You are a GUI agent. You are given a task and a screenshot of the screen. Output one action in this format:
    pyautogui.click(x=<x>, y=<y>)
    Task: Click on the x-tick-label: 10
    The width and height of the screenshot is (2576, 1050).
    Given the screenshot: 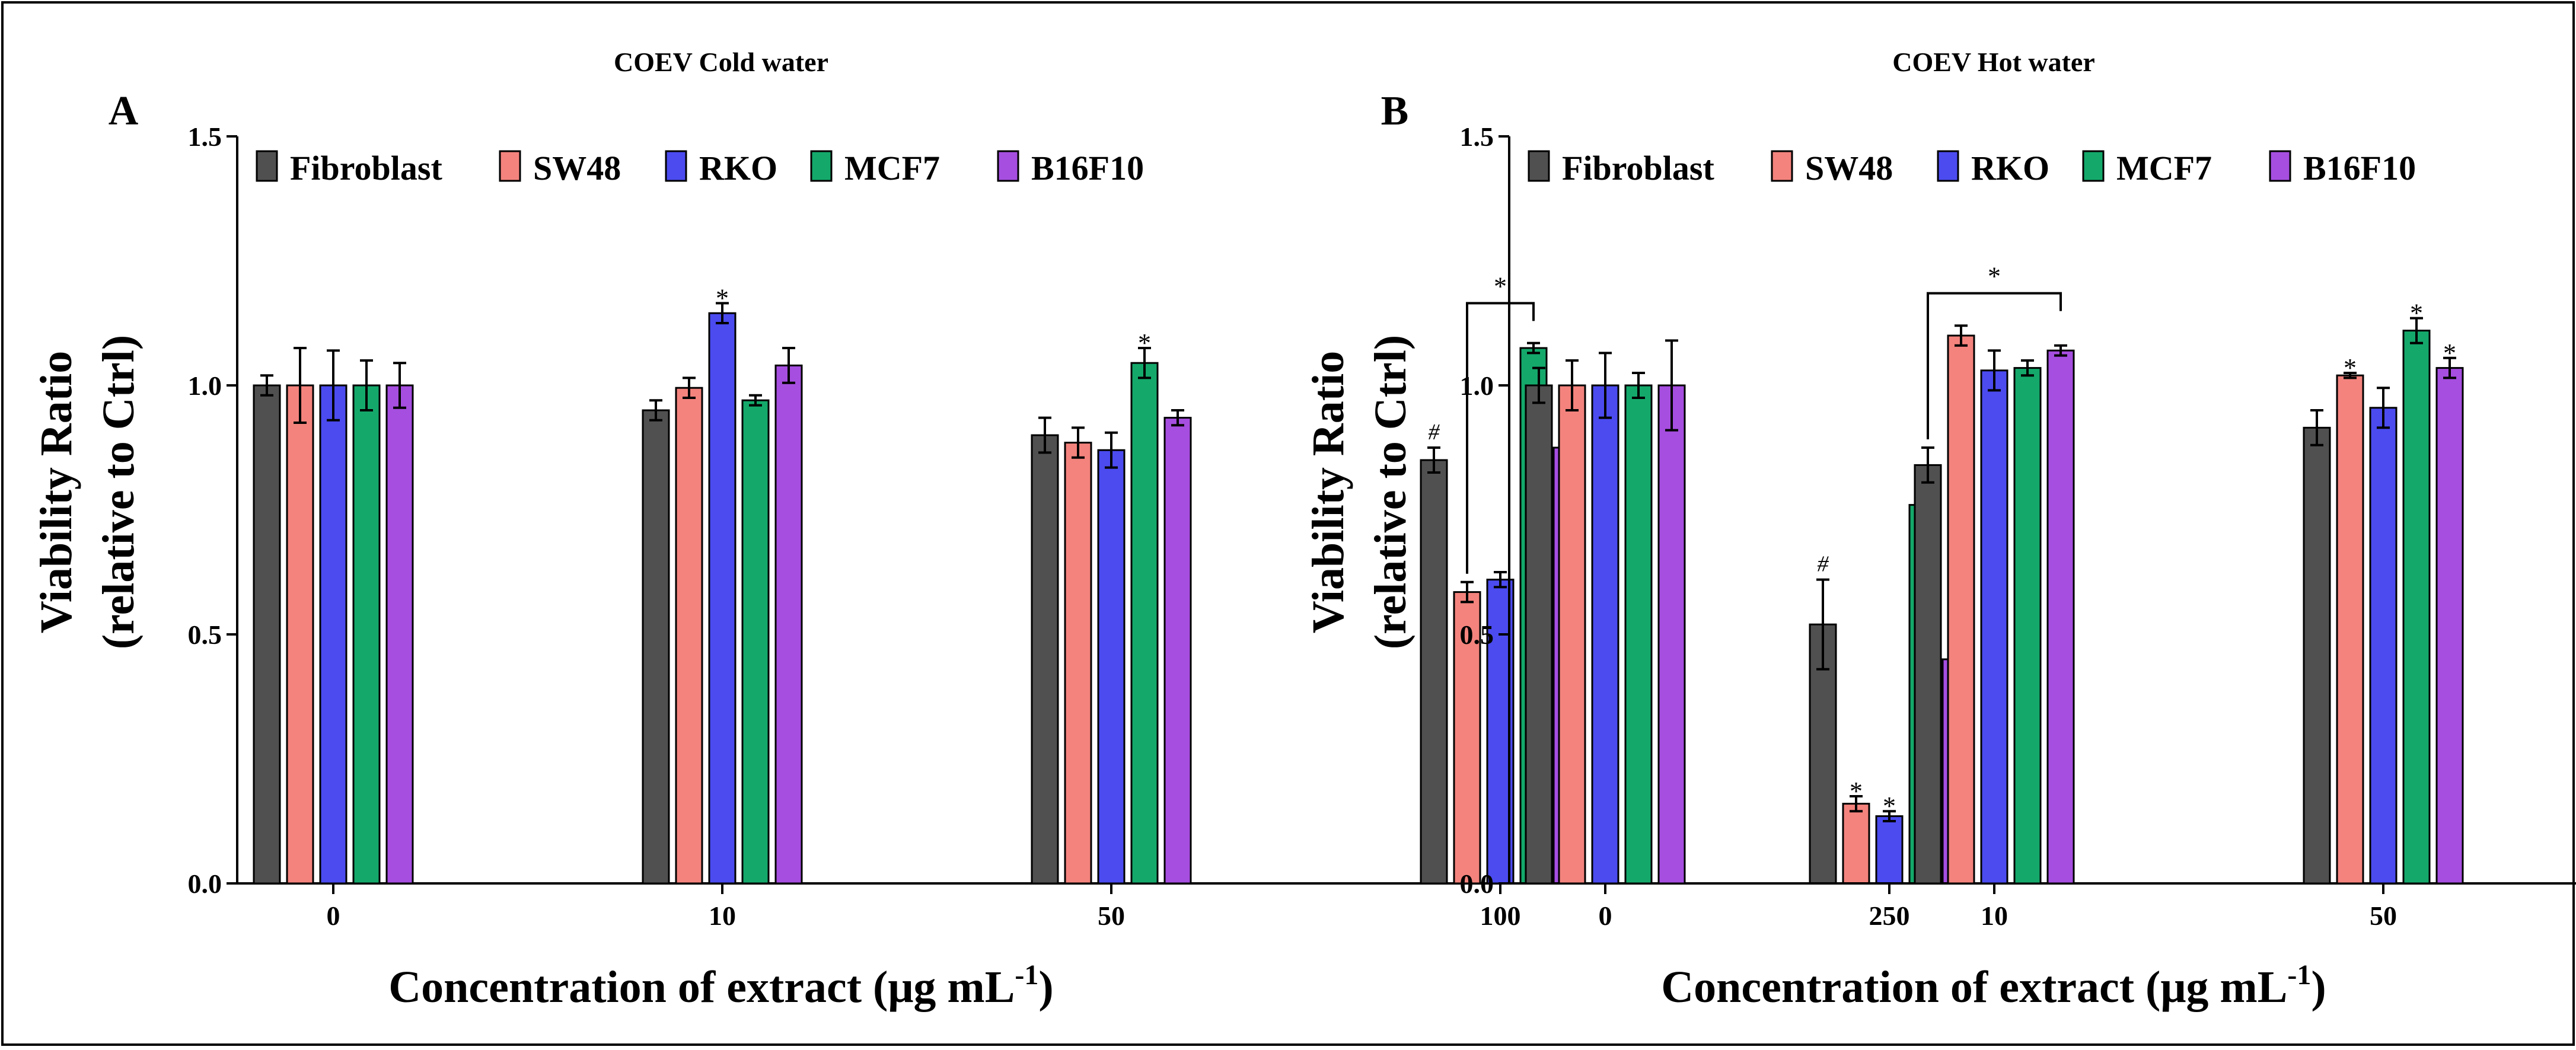 What is the action you would take?
    pyautogui.click(x=1994, y=916)
    